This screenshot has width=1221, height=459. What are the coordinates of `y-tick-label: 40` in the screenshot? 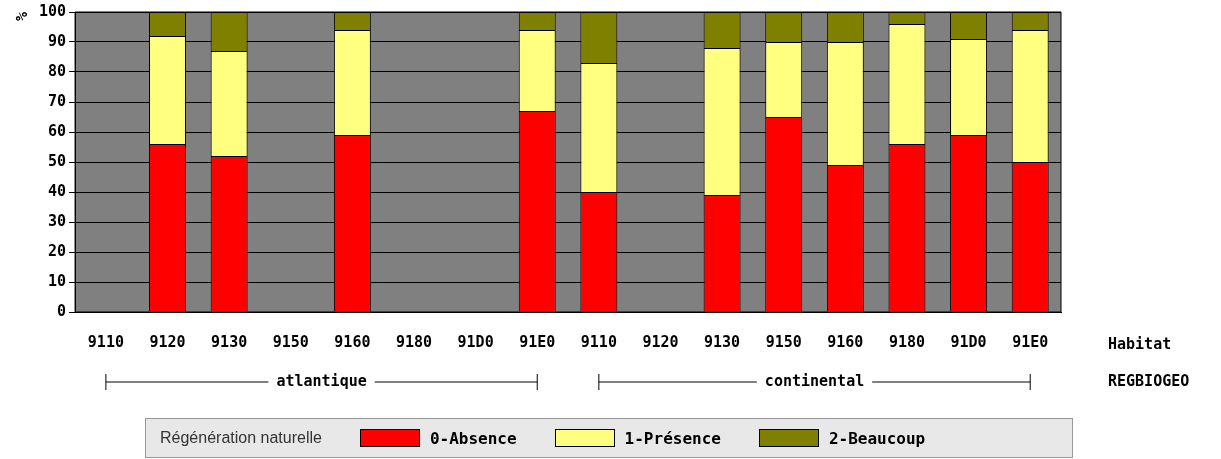 It's located at (57, 190).